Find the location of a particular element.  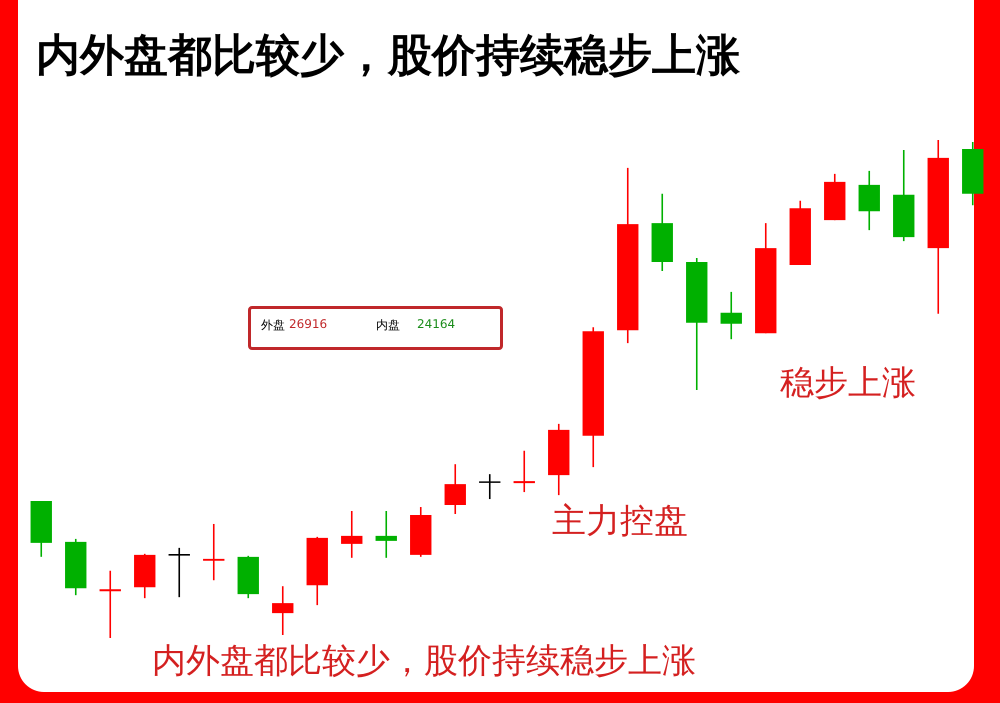

annotation: 24164 is located at coordinates (436, 324).